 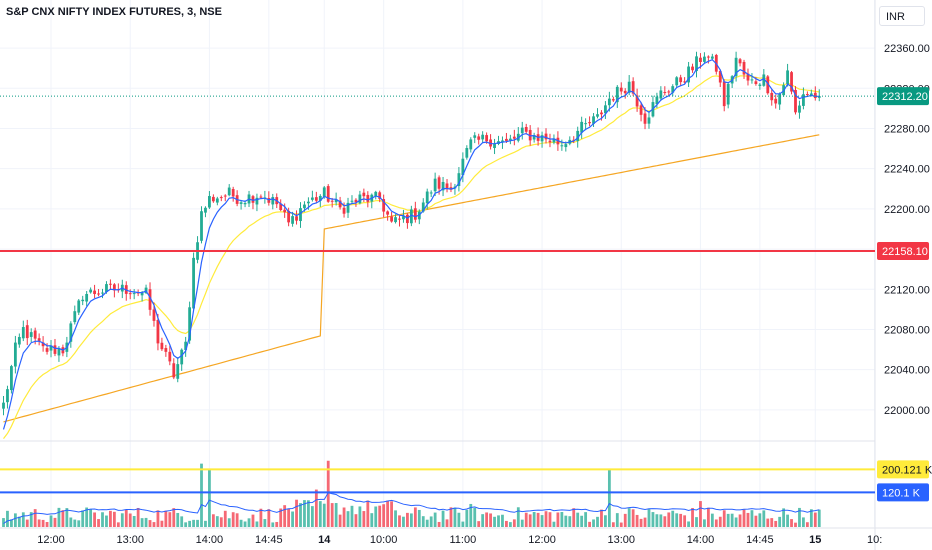 What do you see at coordinates (907, 170) in the screenshot?
I see `y-tick-label: 22240.00` at bounding box center [907, 170].